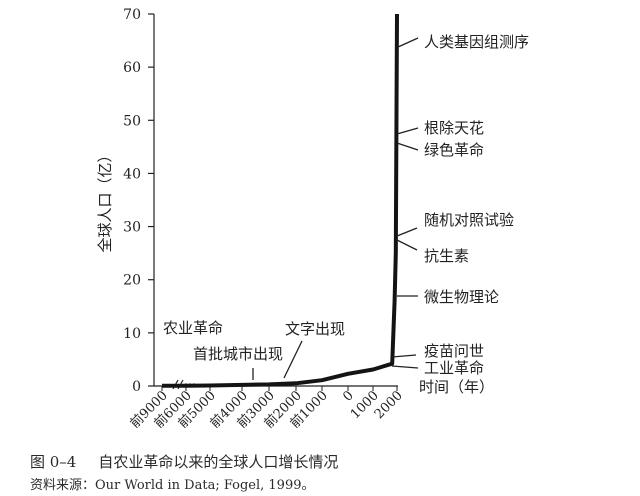 The height and width of the screenshot is (496, 640). I want to click on y-tick-label: 50, so click(132, 121).